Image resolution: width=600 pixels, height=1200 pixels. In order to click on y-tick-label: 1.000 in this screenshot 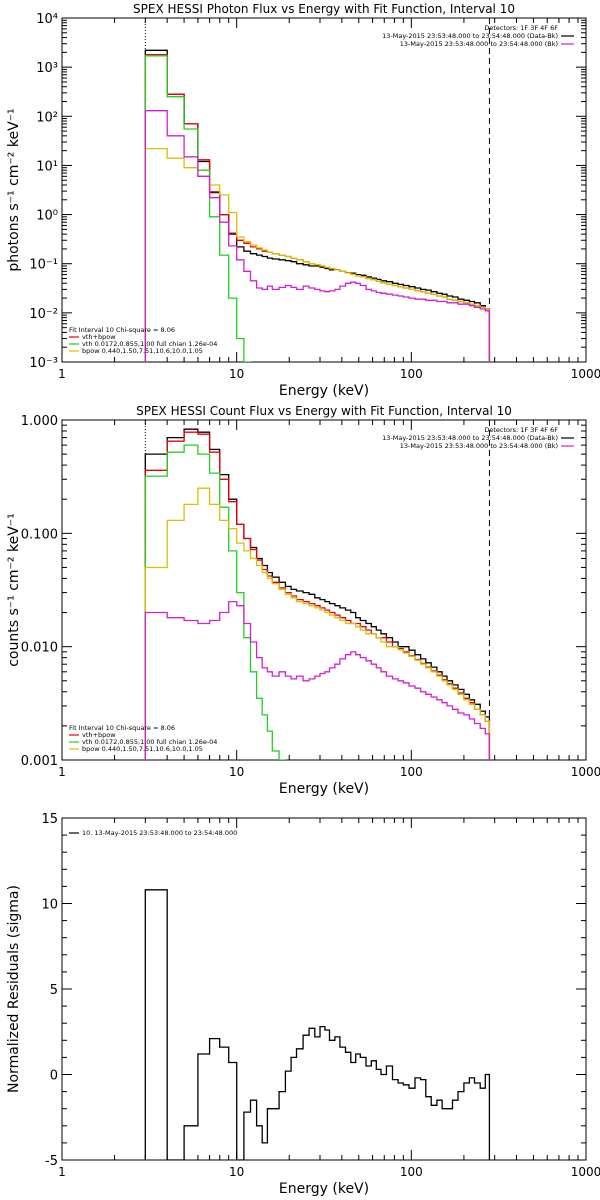, I will do `click(39, 421)`.